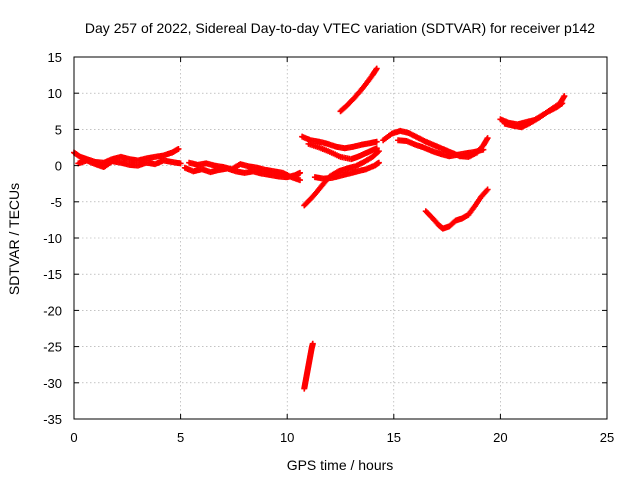 This screenshot has height=480, width=640. I want to click on y-tick-label: 5, so click(58, 129).